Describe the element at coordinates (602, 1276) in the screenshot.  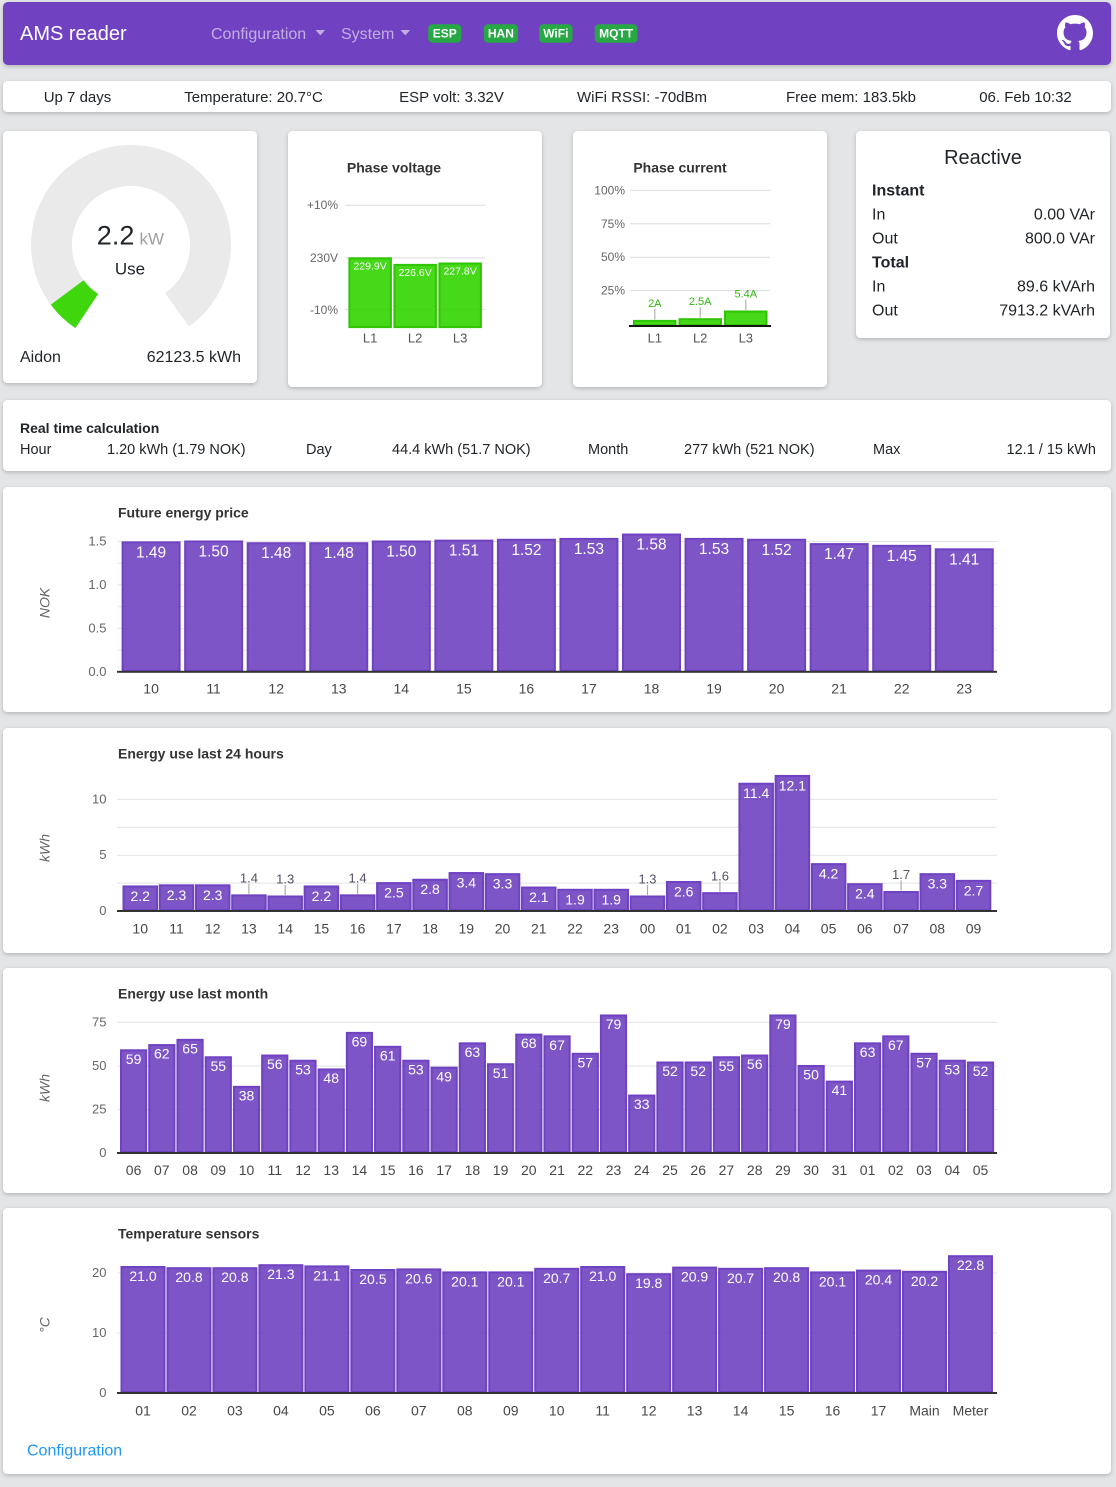
I see `svg-text: 21.0` at that location.